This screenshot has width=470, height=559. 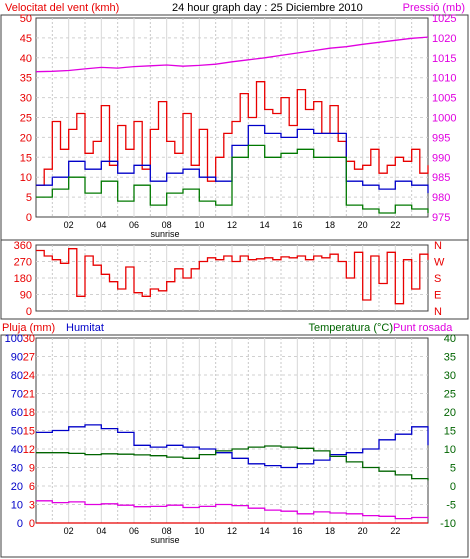 I want to click on humidity-tick-label: 50, so click(x=17, y=432).